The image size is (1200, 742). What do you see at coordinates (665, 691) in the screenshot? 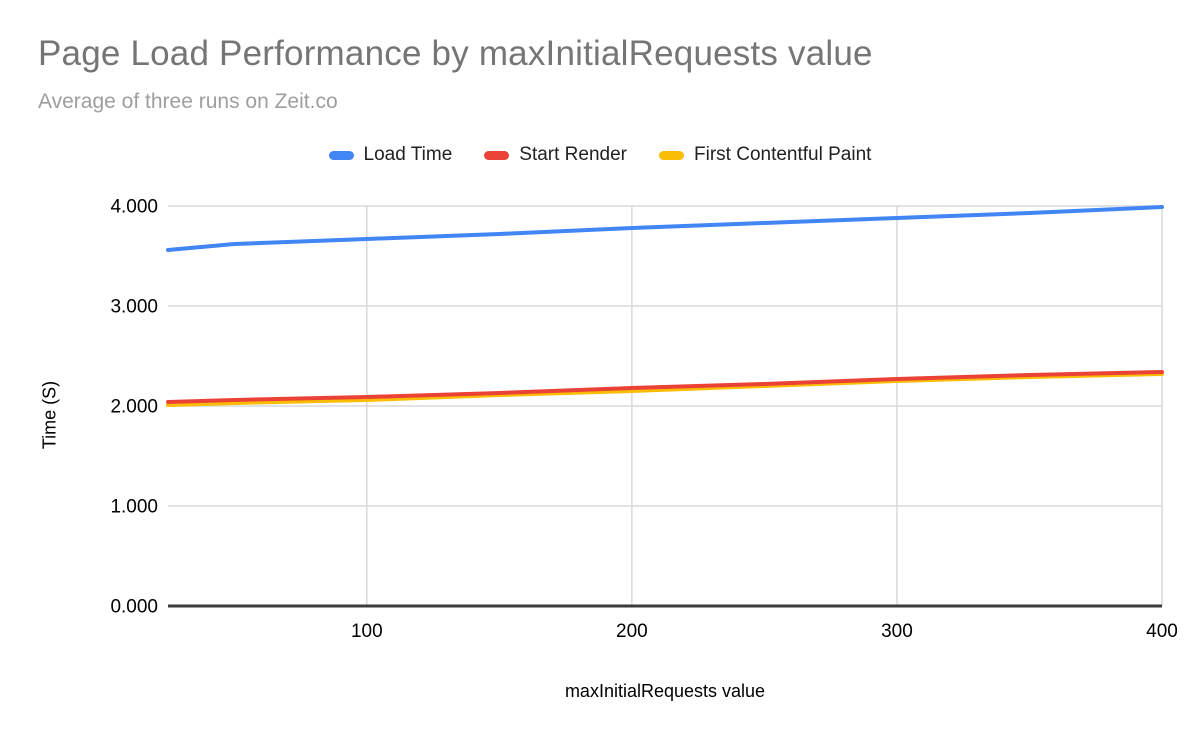
I see `x-axis-title: maxInitialRequests value` at bounding box center [665, 691].